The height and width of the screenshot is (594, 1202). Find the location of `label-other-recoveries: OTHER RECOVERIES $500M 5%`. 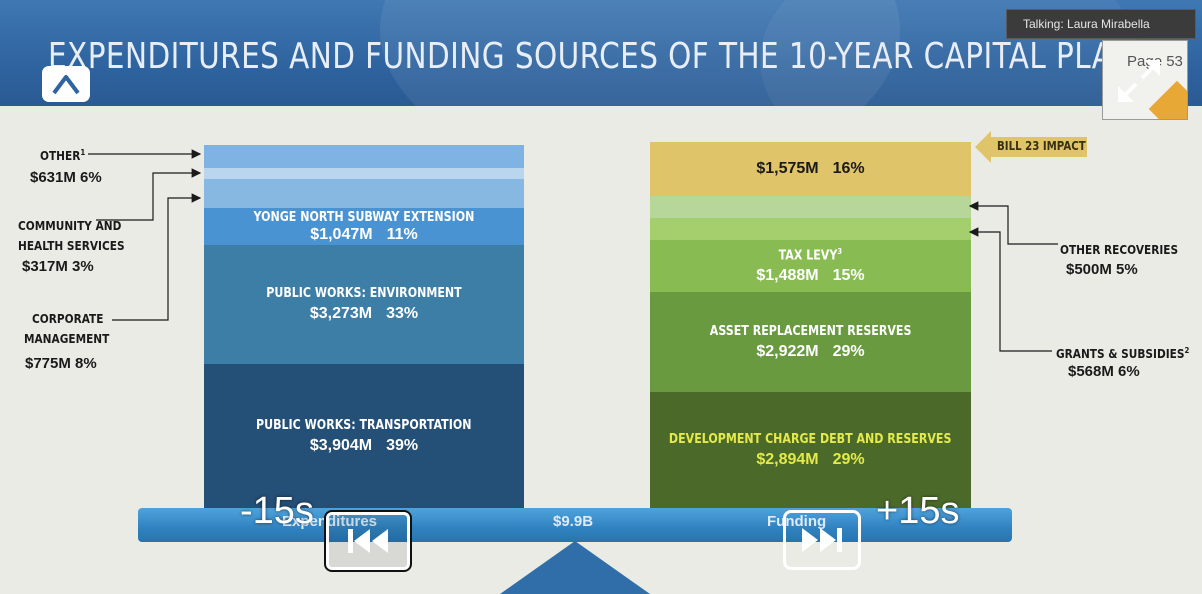

label-other-recoveries: OTHER RECOVERIES $500M 5% is located at coordinates (1119, 260).